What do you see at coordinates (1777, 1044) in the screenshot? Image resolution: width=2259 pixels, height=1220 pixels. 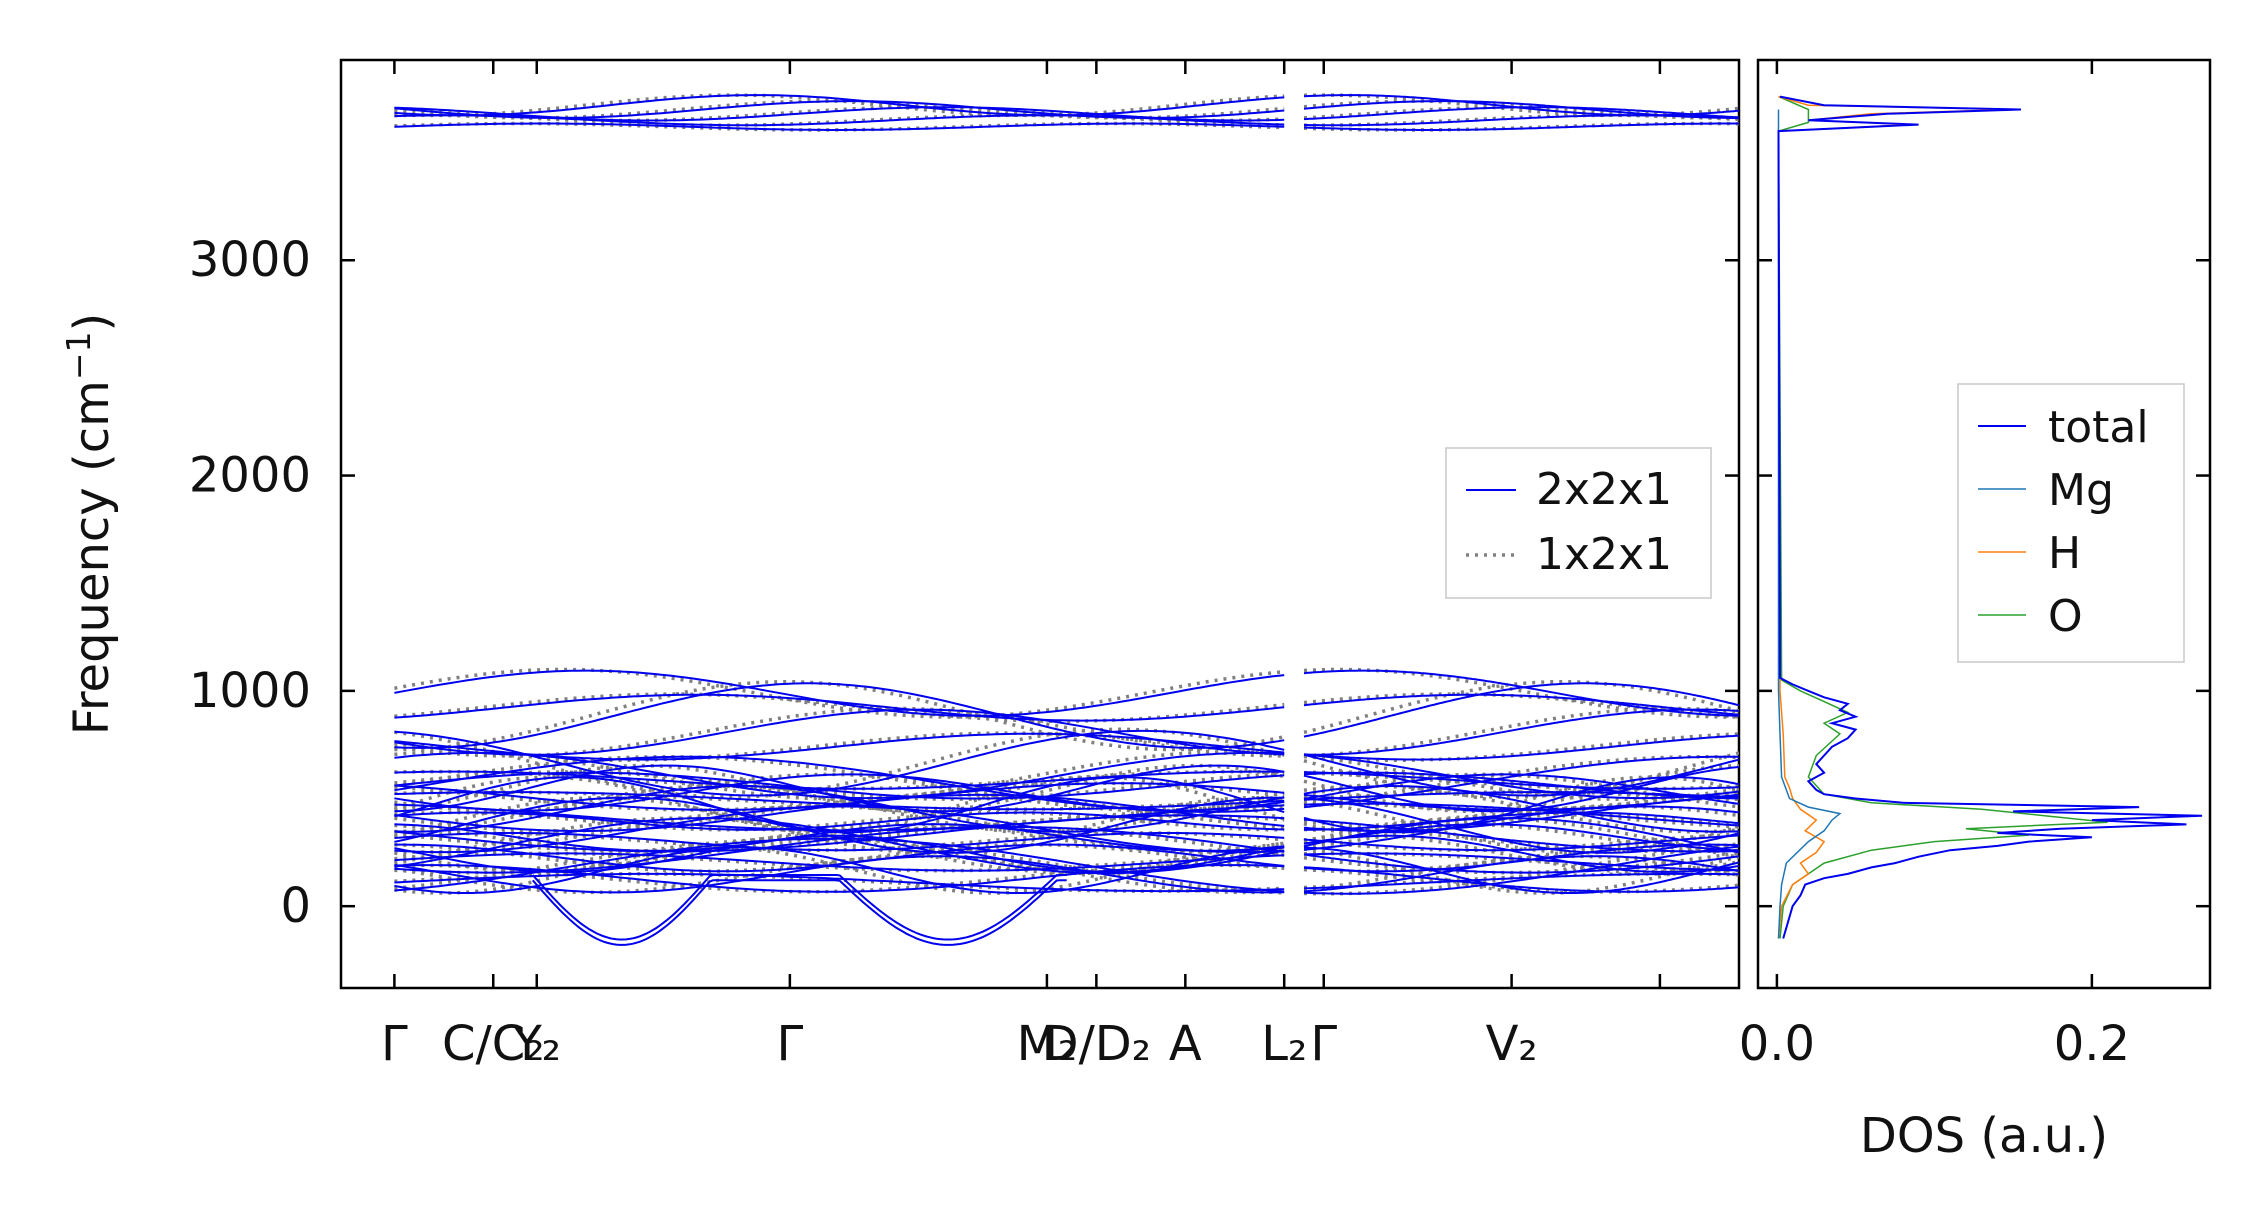 I see `dos-x-tick-label: 0.0` at bounding box center [1777, 1044].